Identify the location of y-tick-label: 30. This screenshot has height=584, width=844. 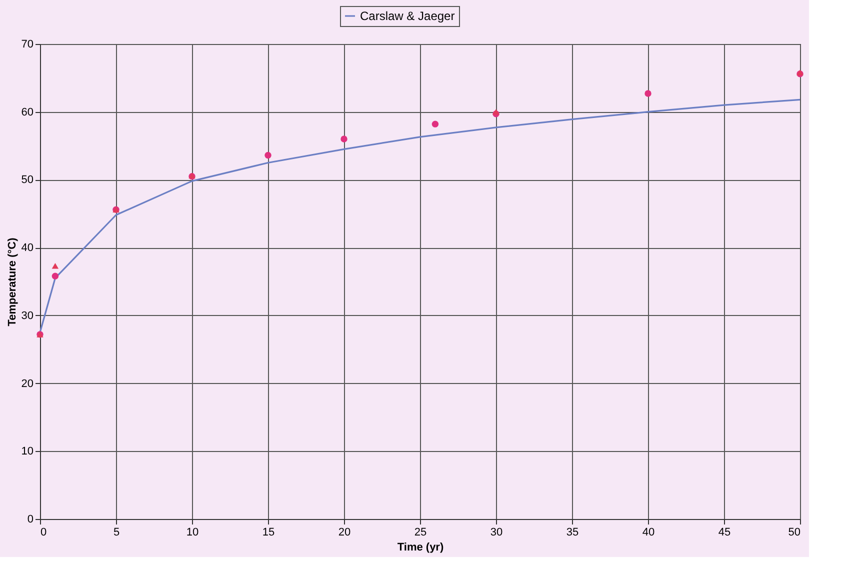
(27, 316).